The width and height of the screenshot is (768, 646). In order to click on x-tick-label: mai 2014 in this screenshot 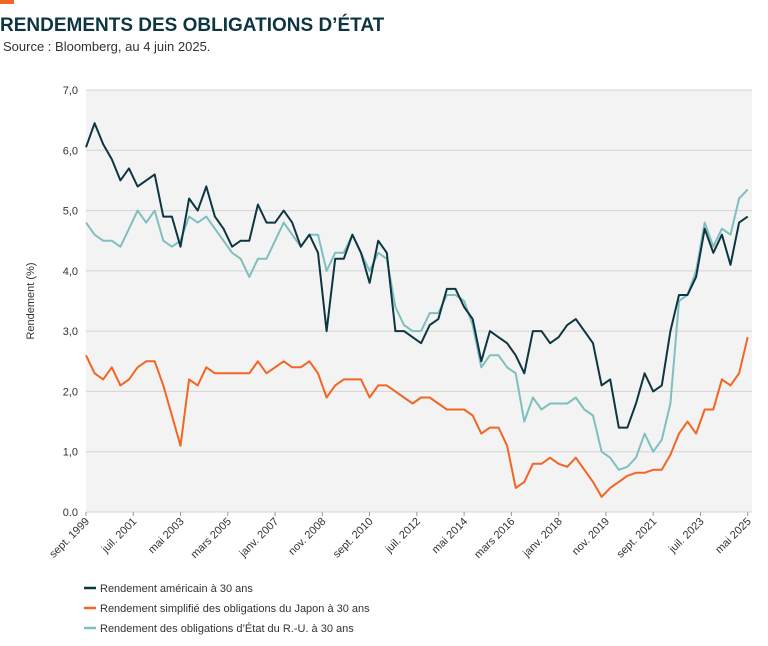, I will do `click(450, 536)`.